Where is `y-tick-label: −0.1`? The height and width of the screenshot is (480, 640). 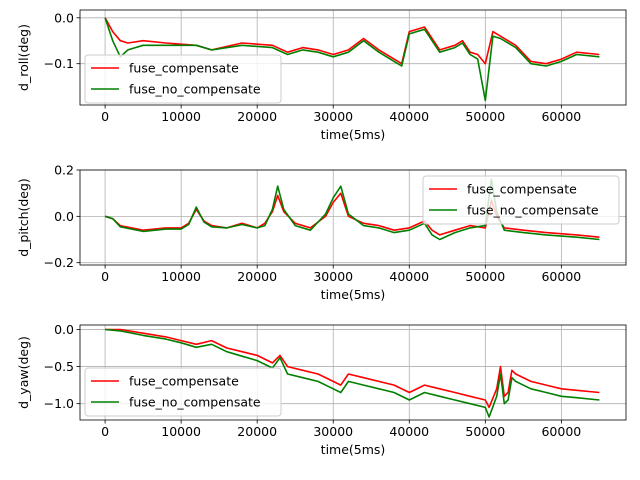 y-tick-label: −0.1 is located at coordinates (59, 63).